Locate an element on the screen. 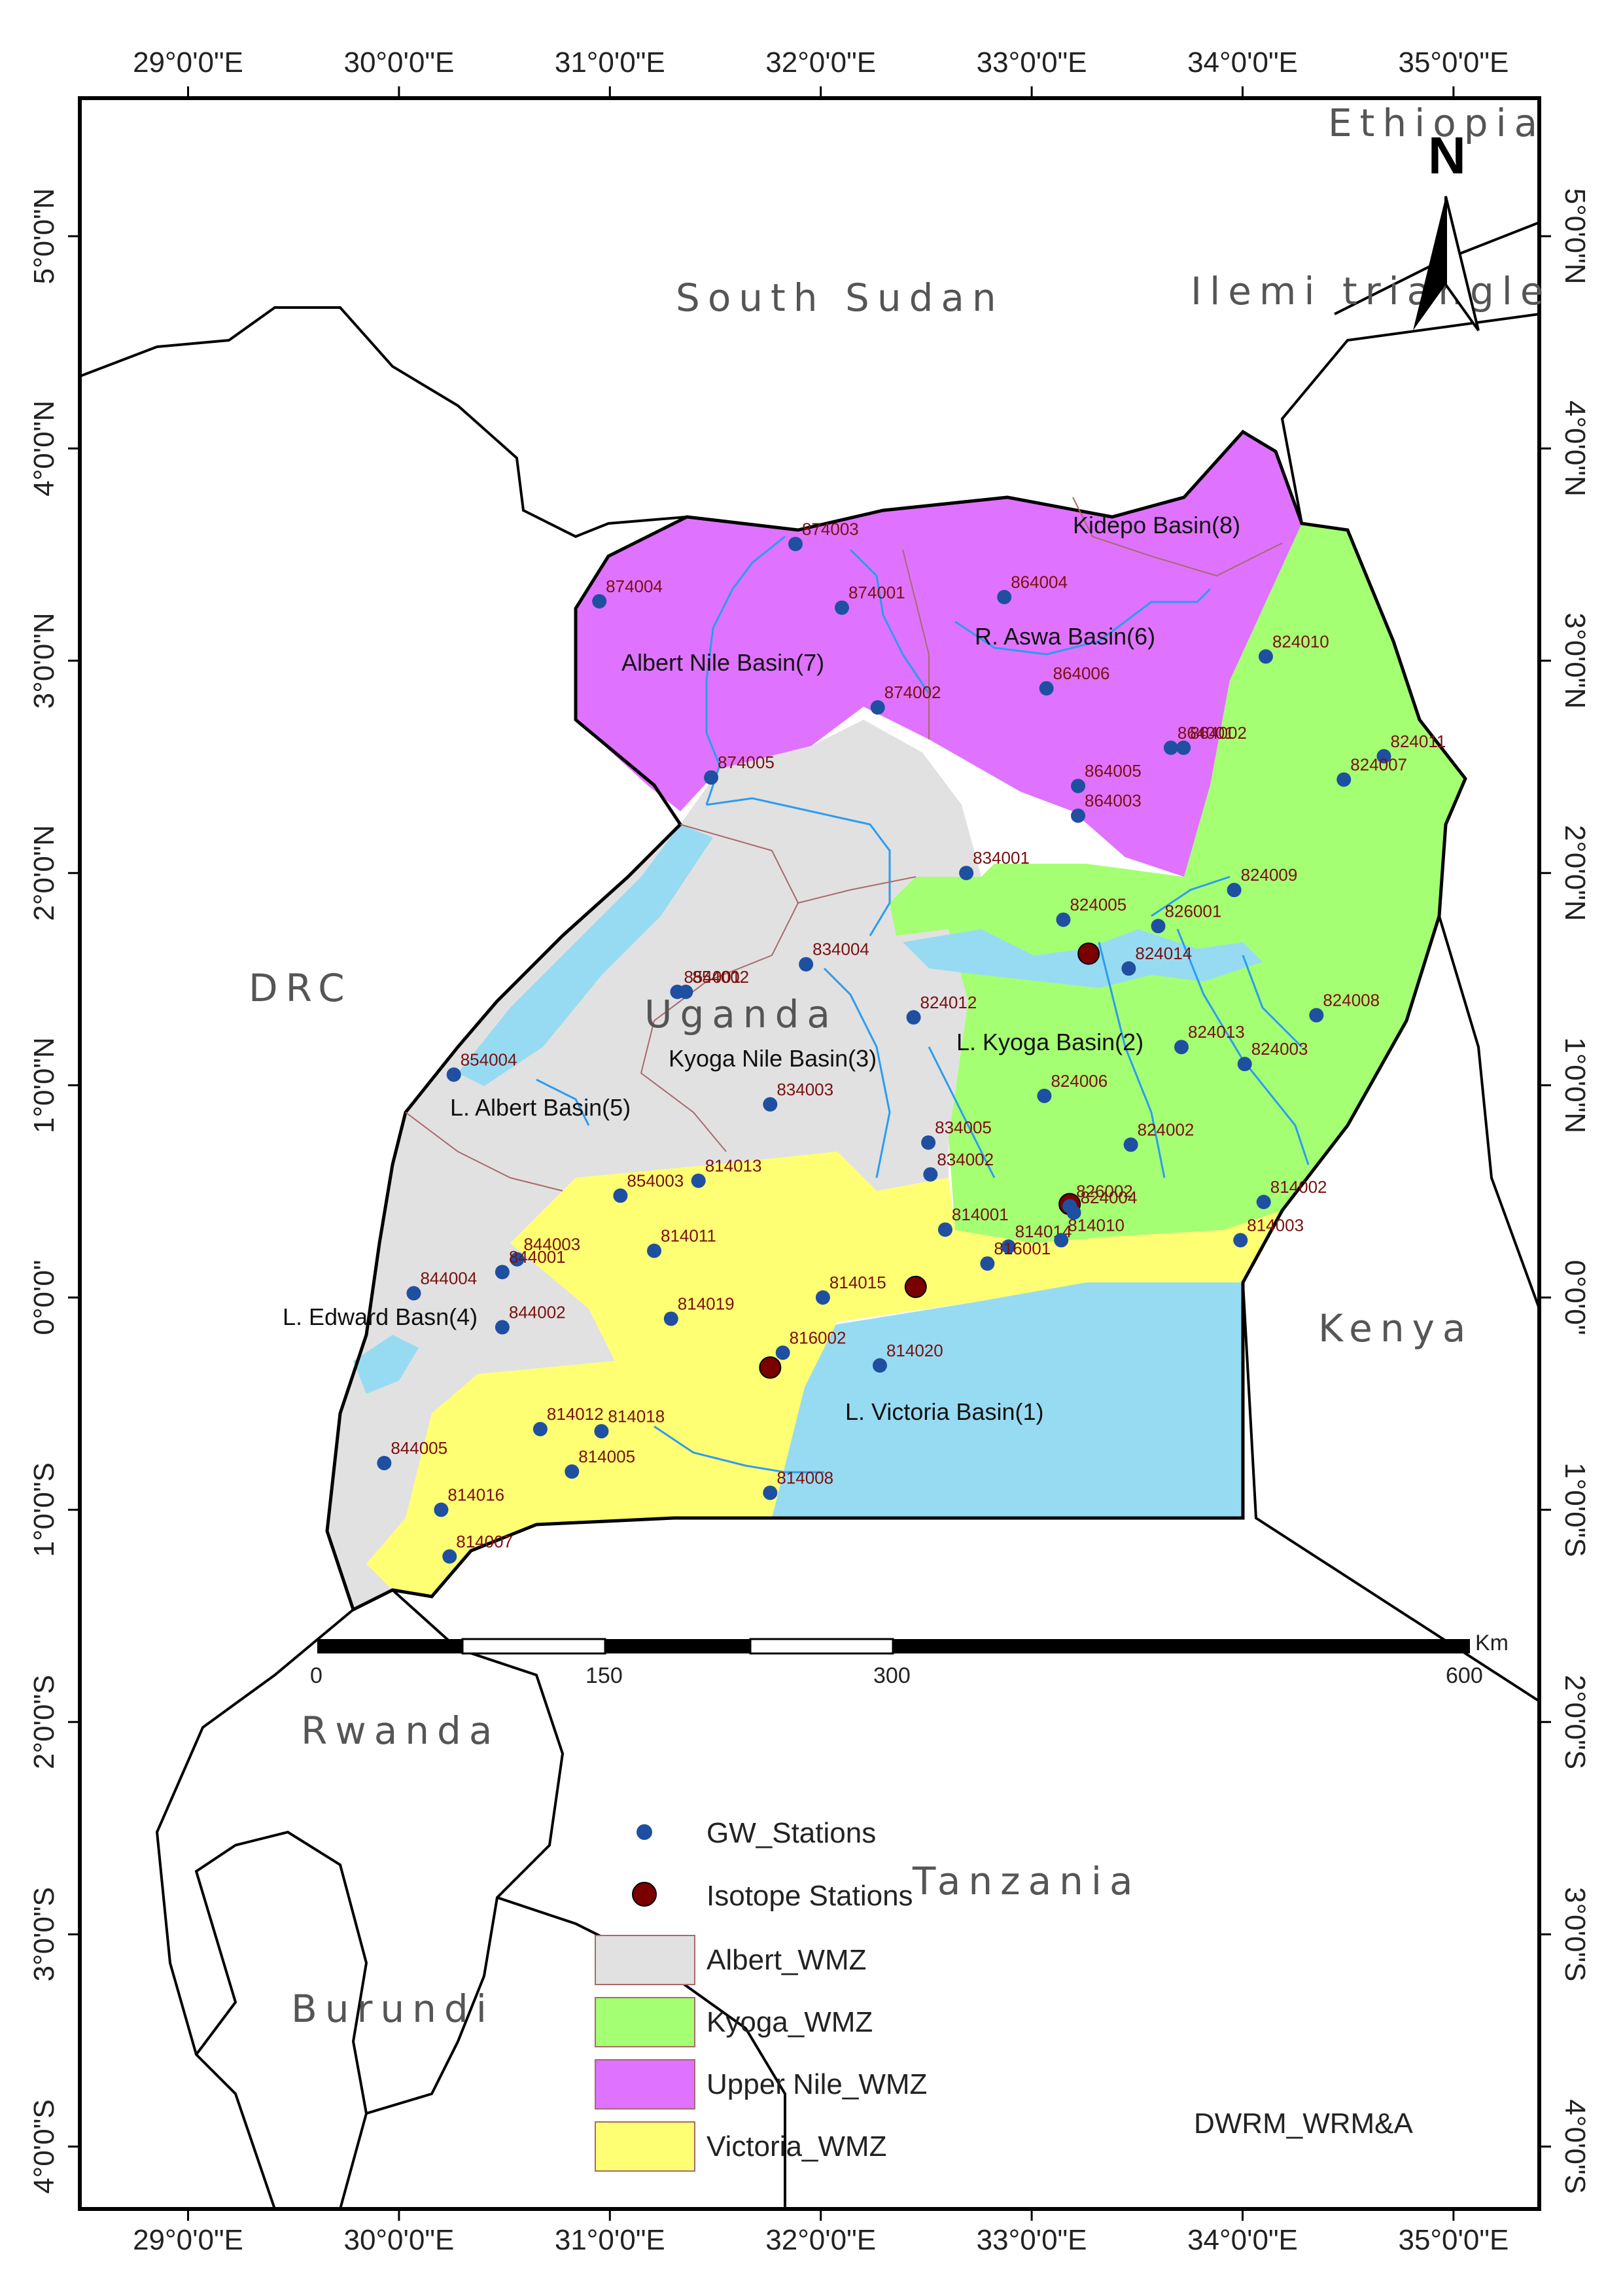 This screenshot has height=2296, width=1623. gw-station-label: 844002 is located at coordinates (537, 1312).